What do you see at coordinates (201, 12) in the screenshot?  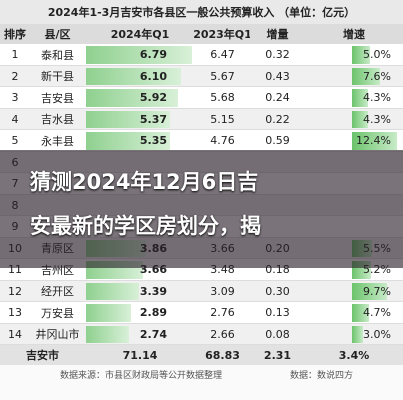 I see `table-title: 2024年1-3月吉安市各县区一般公共预算收入 （单位：亿元）` at bounding box center [201, 12].